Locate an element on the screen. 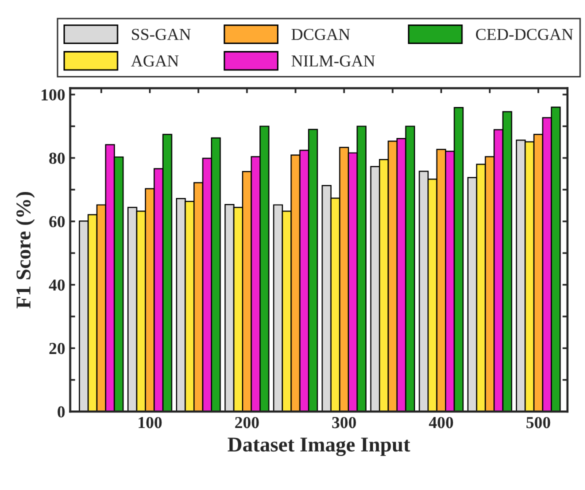 Image resolution: width=585 pixels, height=490 pixels. y-tick-label: 80 is located at coordinates (57, 158).